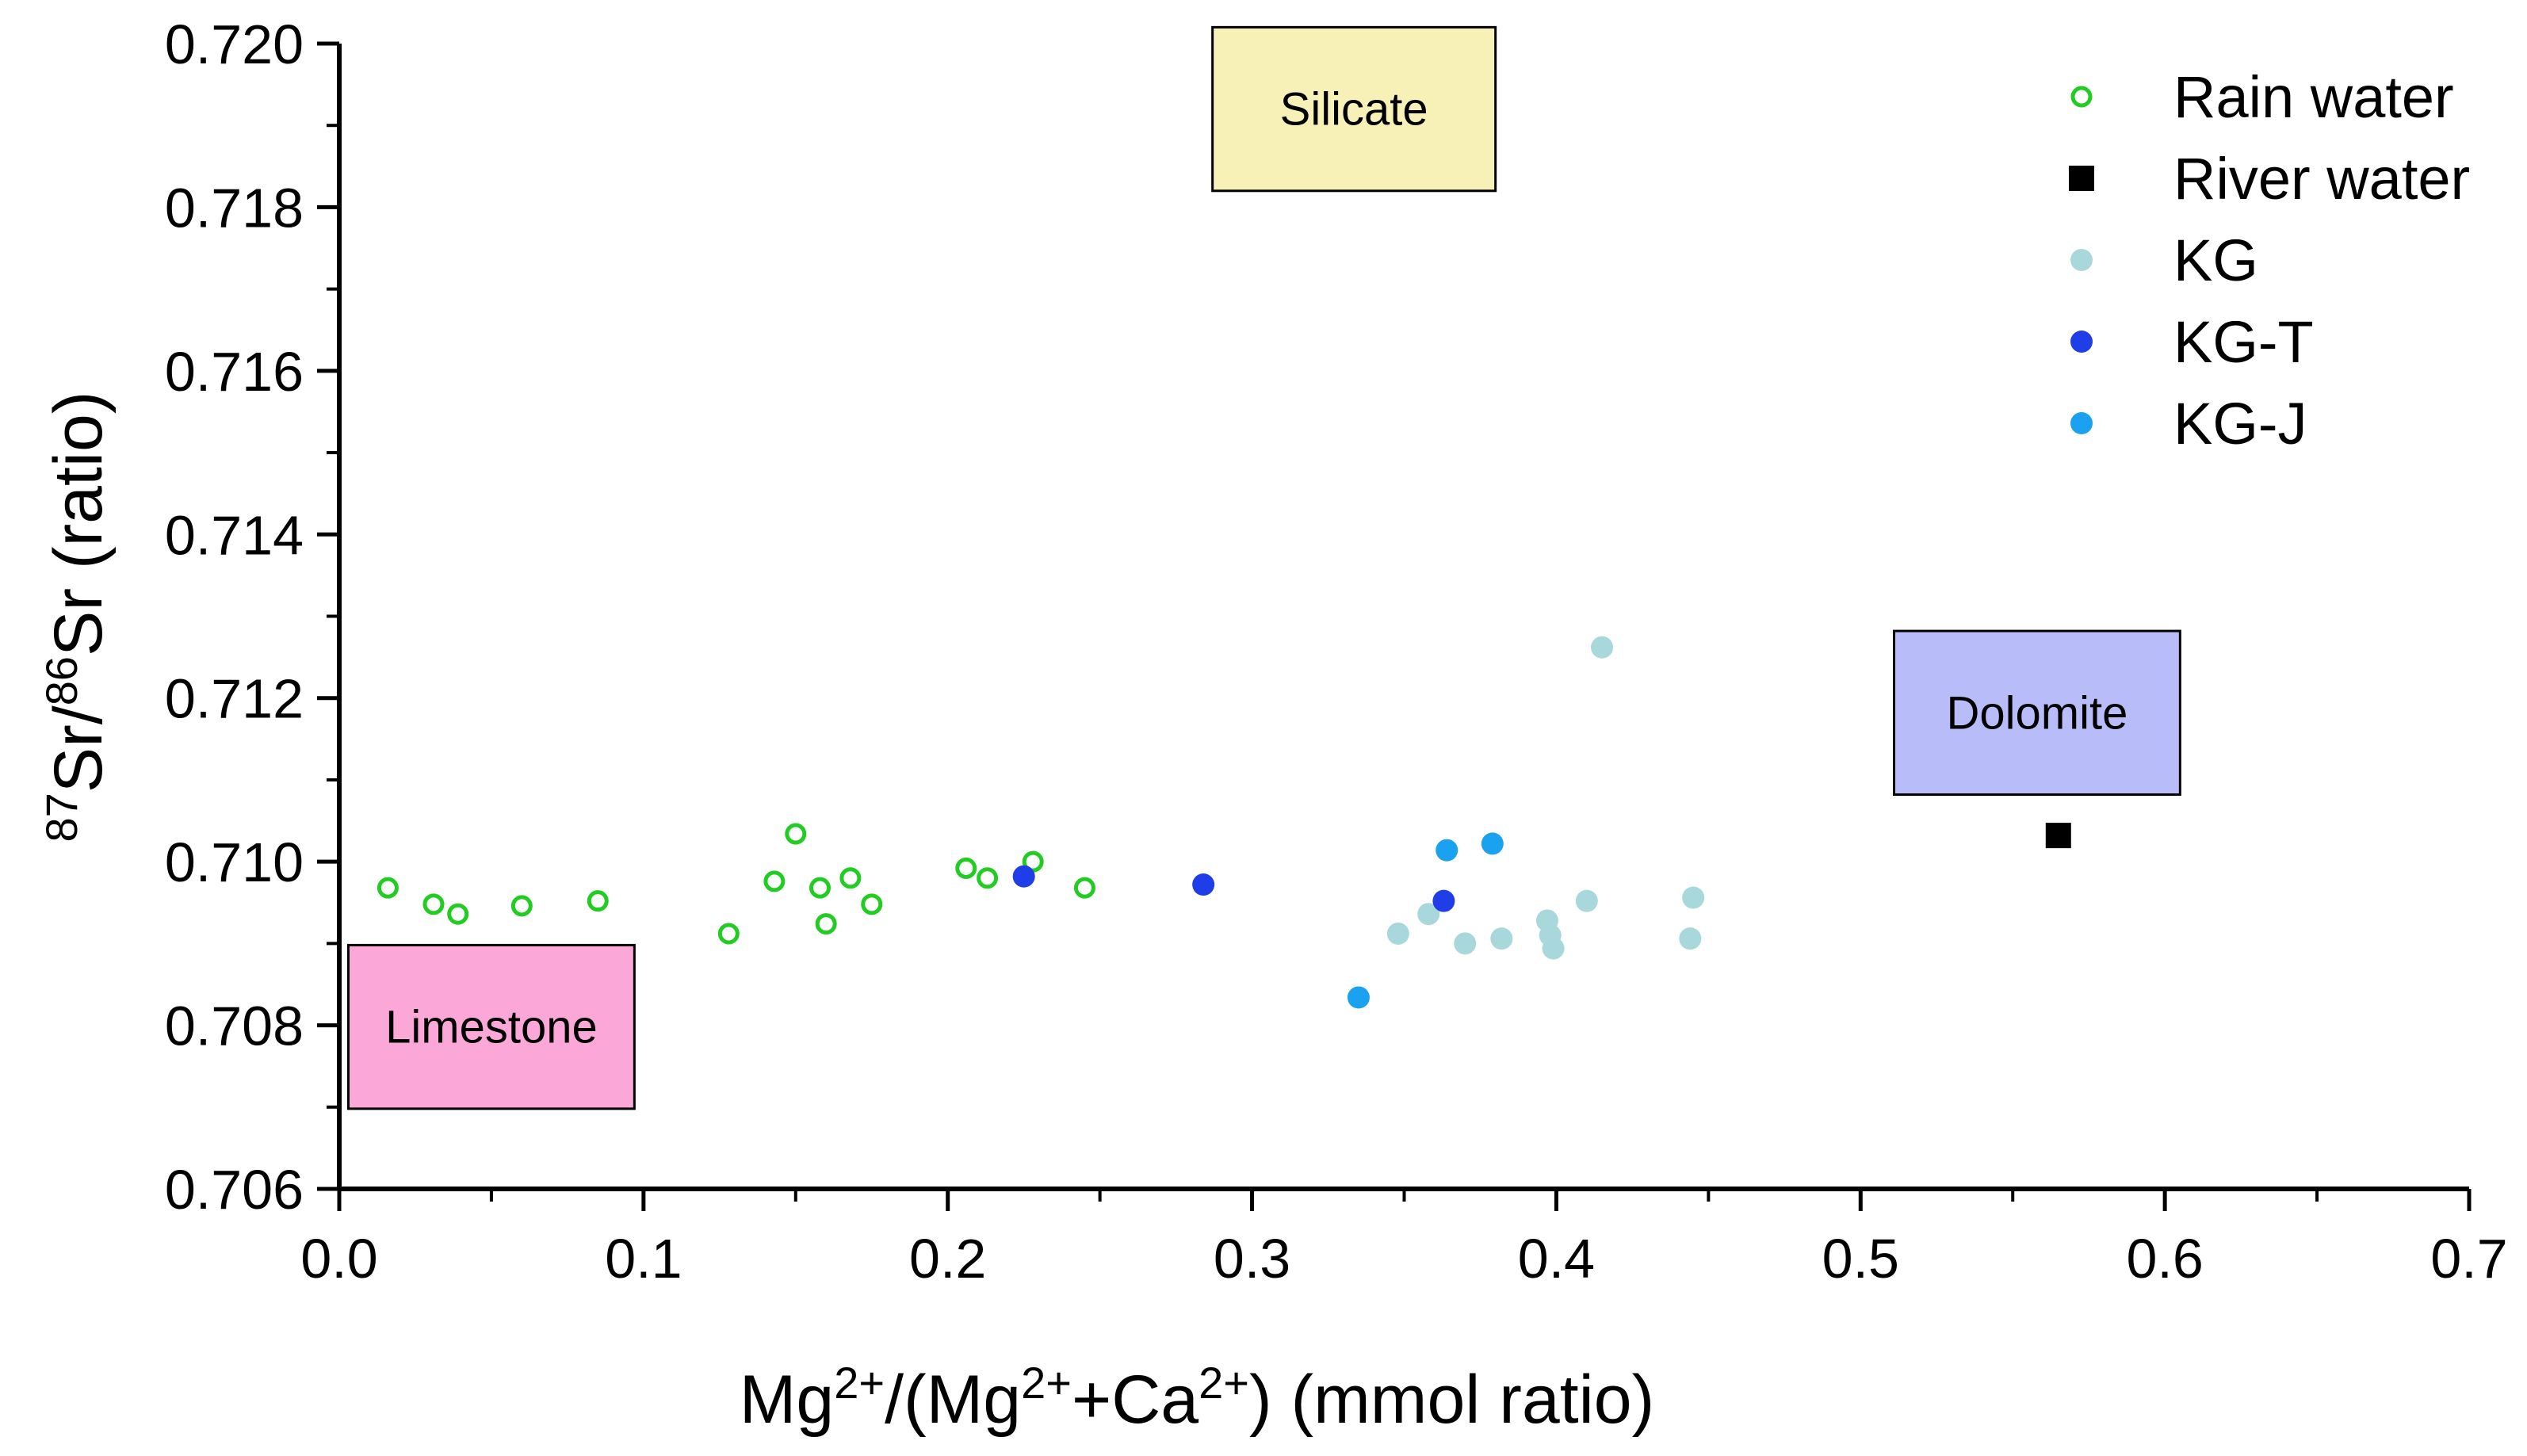 The height and width of the screenshot is (1456, 2527). Describe the element at coordinates (2468, 1259) in the screenshot. I see `x-tick-label: 0.7` at that location.